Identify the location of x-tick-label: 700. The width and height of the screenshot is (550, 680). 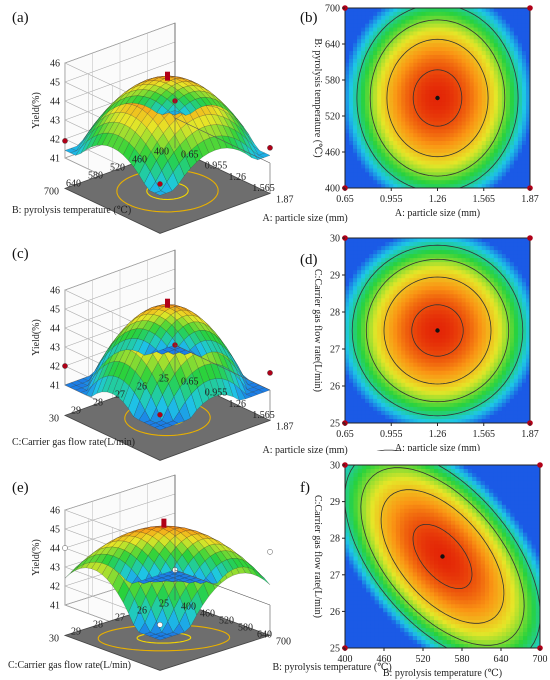
(283, 641).